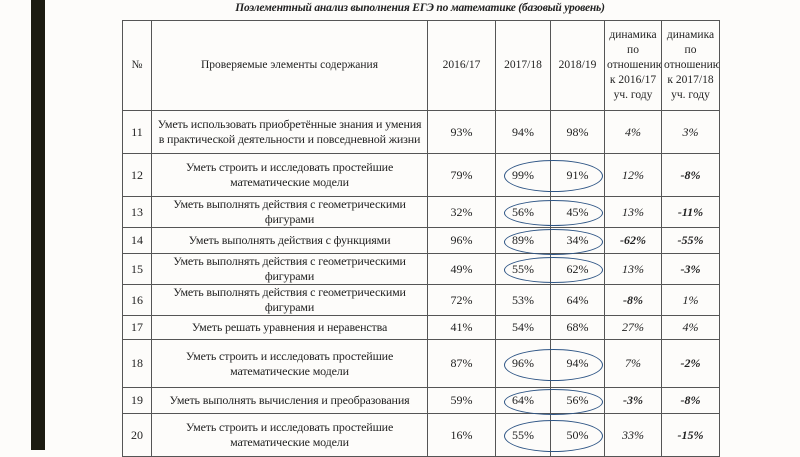 The width and height of the screenshot is (800, 457). Describe the element at coordinates (633, 400) in the screenshot. I see `dynamics-vs-2016-17: -3%` at that location.